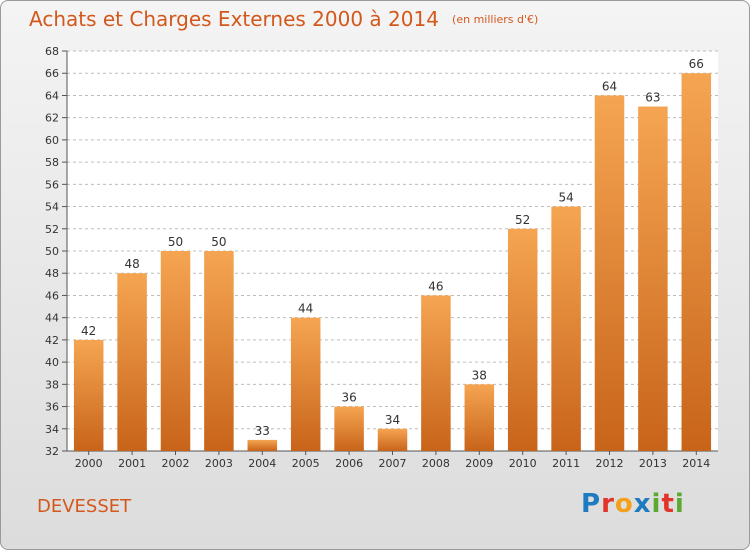  What do you see at coordinates (609, 86) in the screenshot?
I see `data-label: 64` at bounding box center [609, 86].